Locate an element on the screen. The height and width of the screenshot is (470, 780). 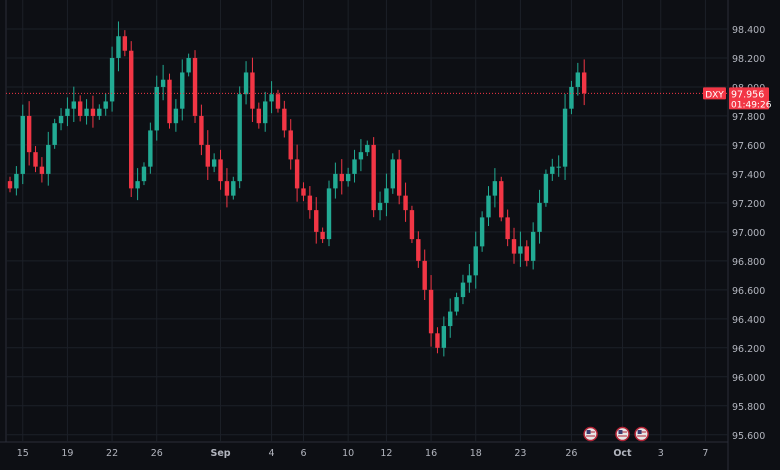
last-price-value: 97.956 is located at coordinates (747, 94).